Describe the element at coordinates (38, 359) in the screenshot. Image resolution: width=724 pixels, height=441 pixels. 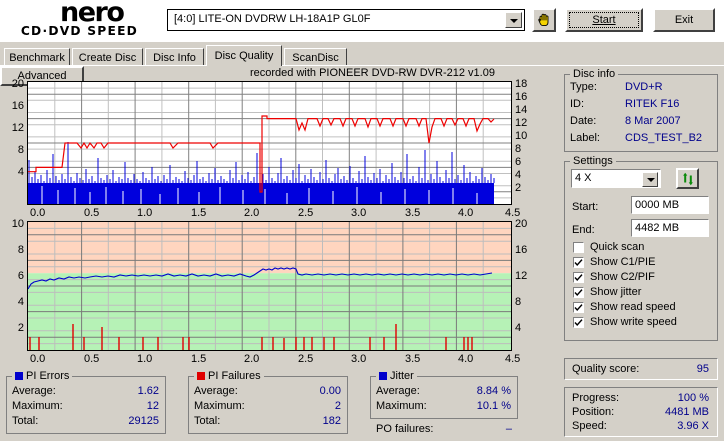
I see `bottom-chart-xtick-0: 0.0` at that location.